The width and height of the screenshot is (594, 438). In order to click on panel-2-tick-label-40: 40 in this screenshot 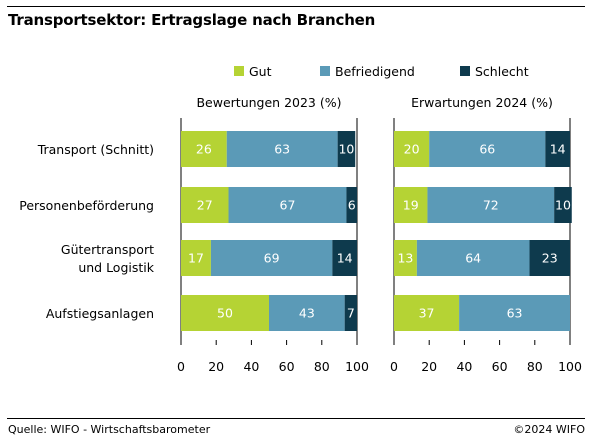, I will do `click(464, 366)`.